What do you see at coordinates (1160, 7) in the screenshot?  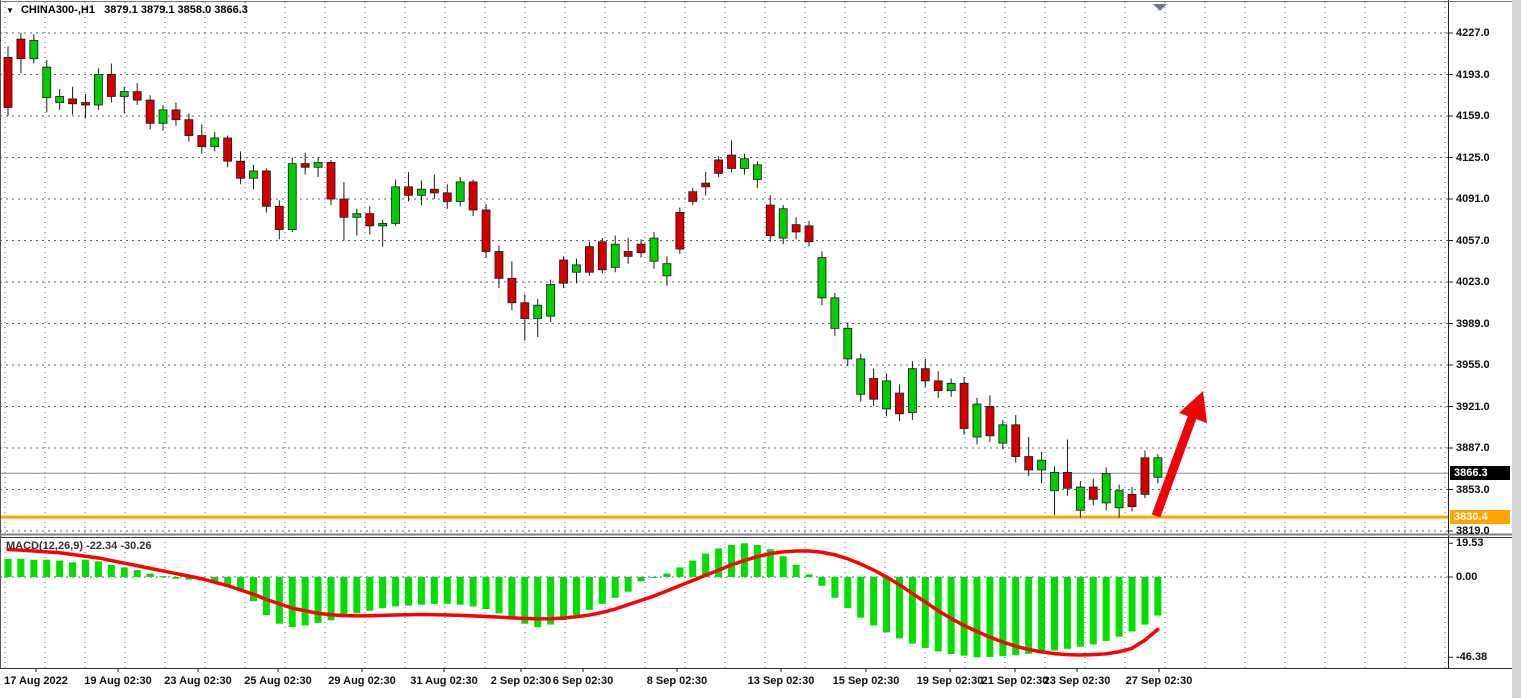 I see `chart-shift-marker-icon` at bounding box center [1160, 7].